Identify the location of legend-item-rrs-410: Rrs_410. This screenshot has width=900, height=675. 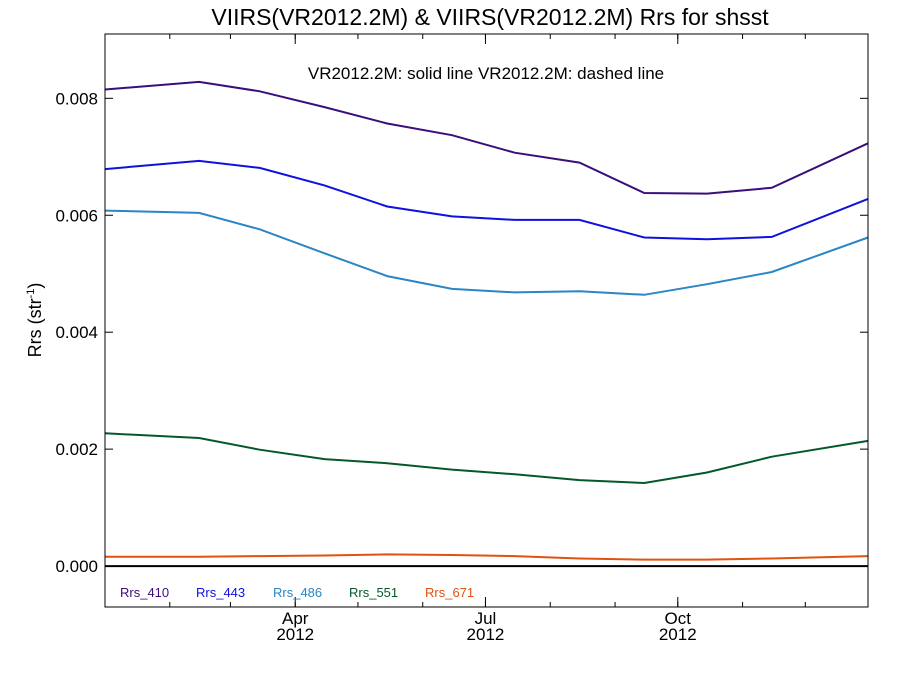
(144, 592).